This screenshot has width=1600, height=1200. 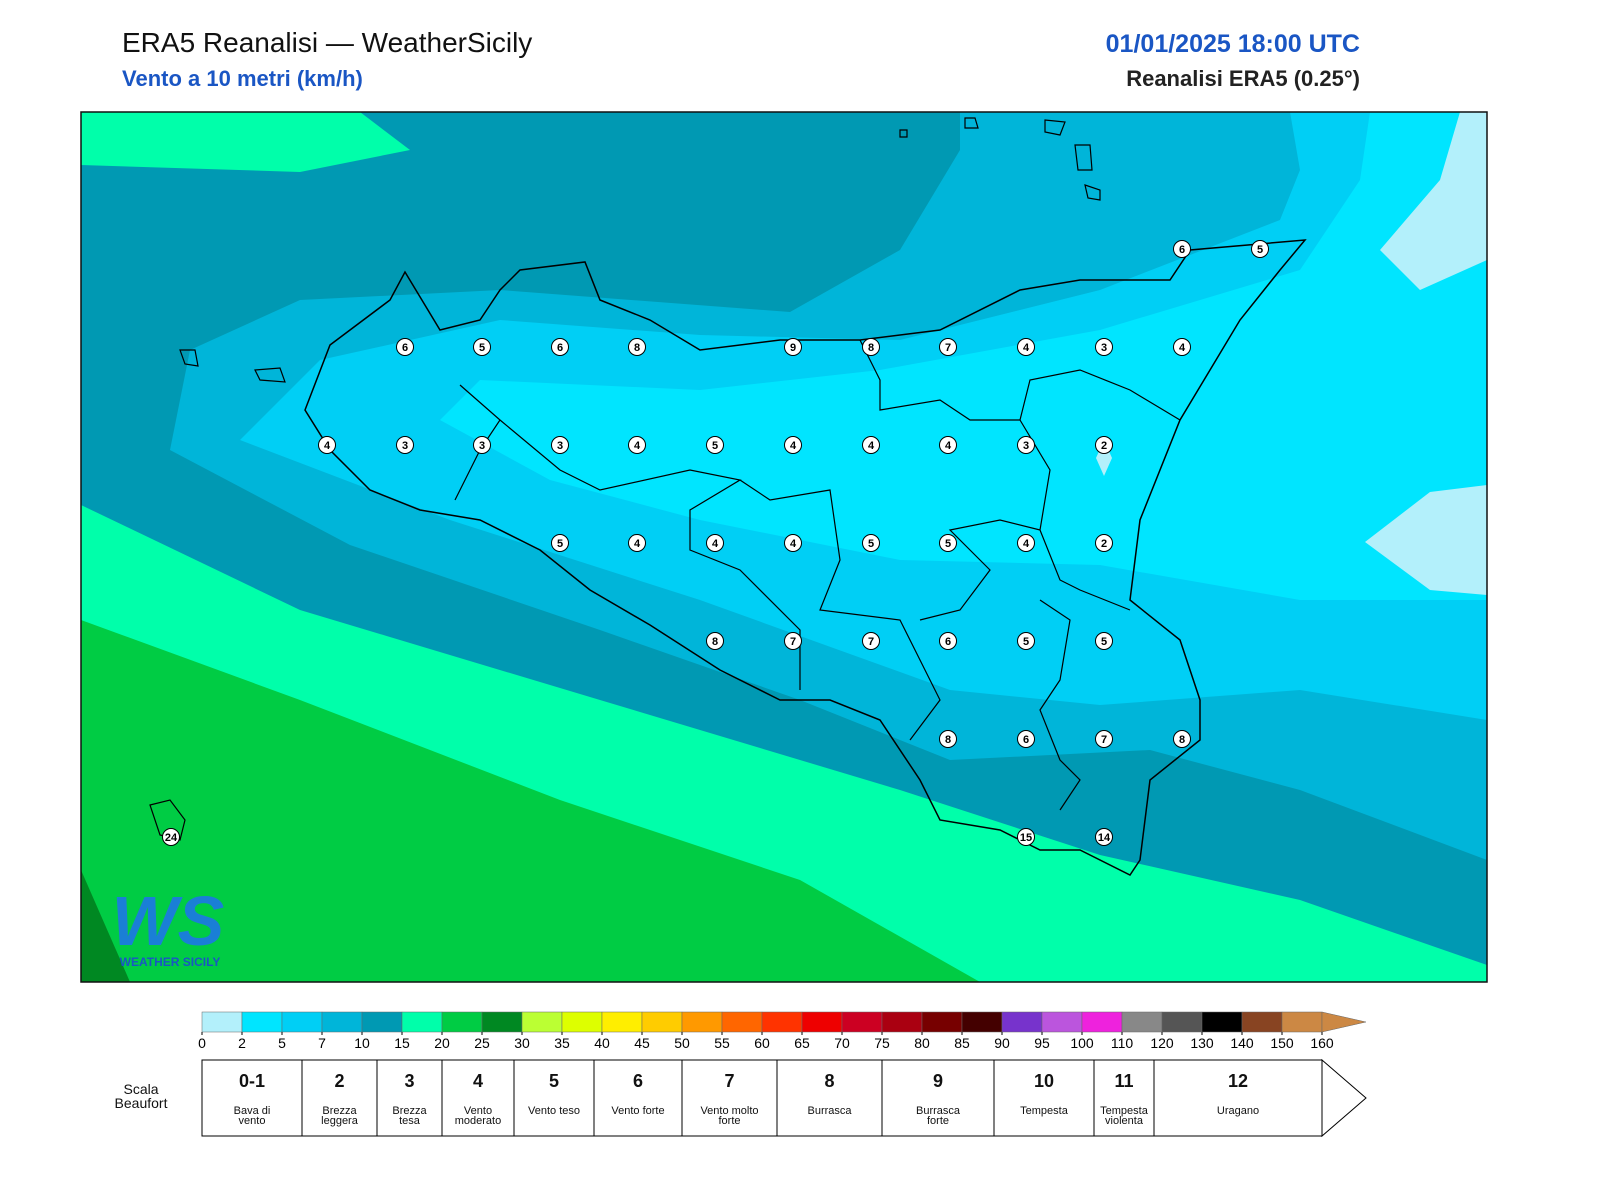 What do you see at coordinates (242, 1043) in the screenshot?
I see `colorbar-tick-label: 2` at bounding box center [242, 1043].